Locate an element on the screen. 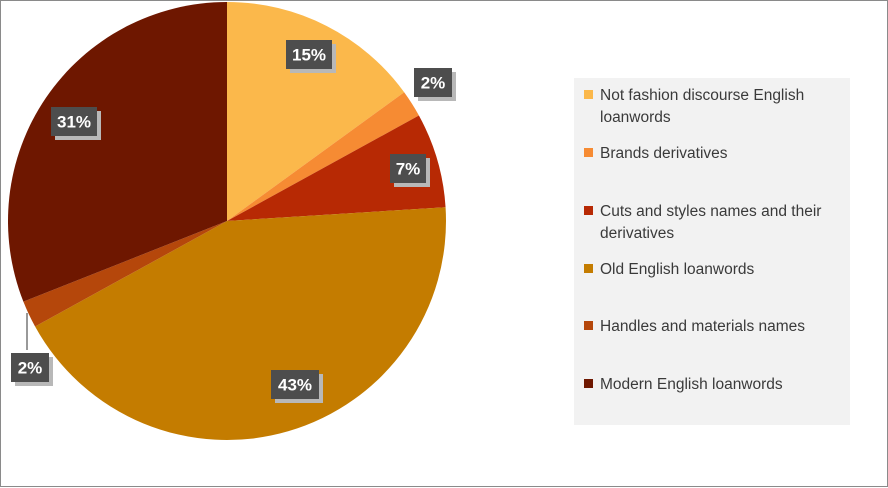  pie-slice-brands-derivatives is located at coordinates (323, 157).